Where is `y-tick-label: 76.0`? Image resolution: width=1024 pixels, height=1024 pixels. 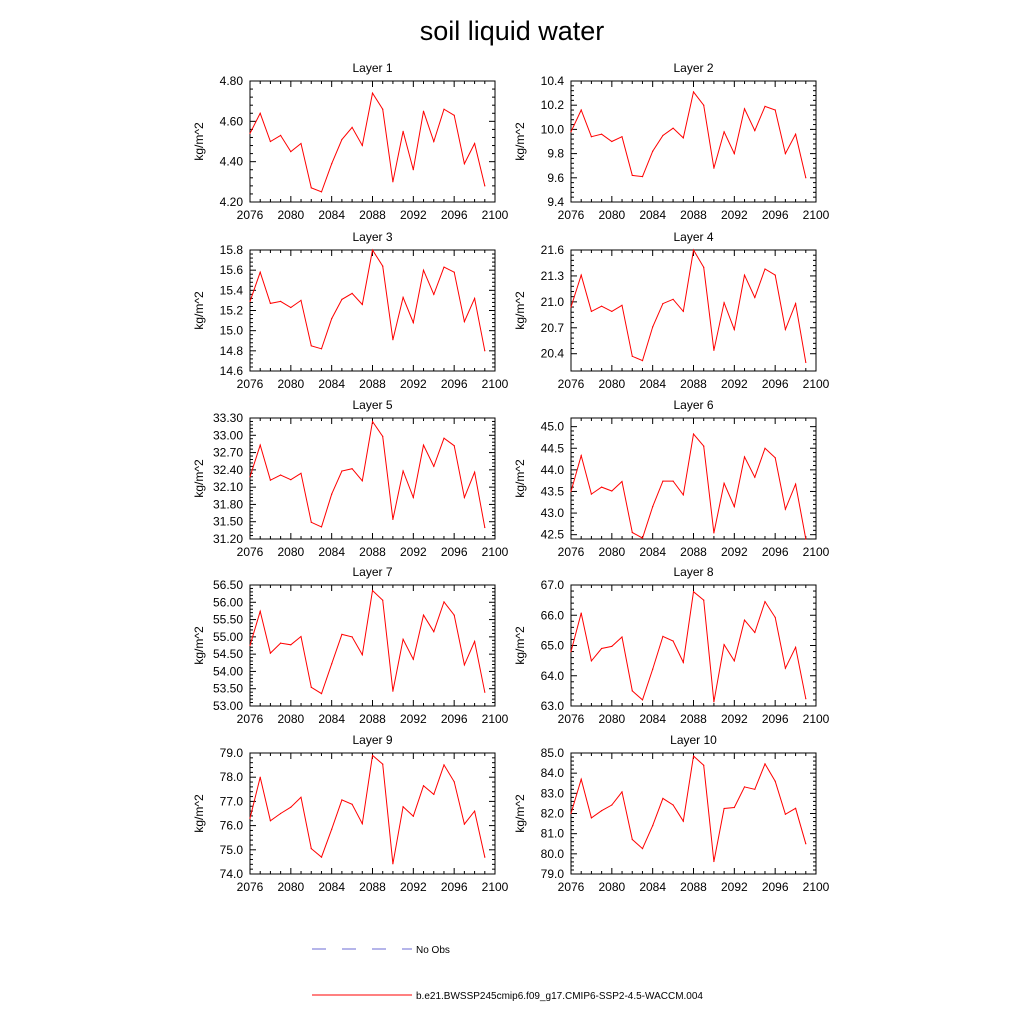 y-tick-label: 76.0 is located at coordinates (232, 826).